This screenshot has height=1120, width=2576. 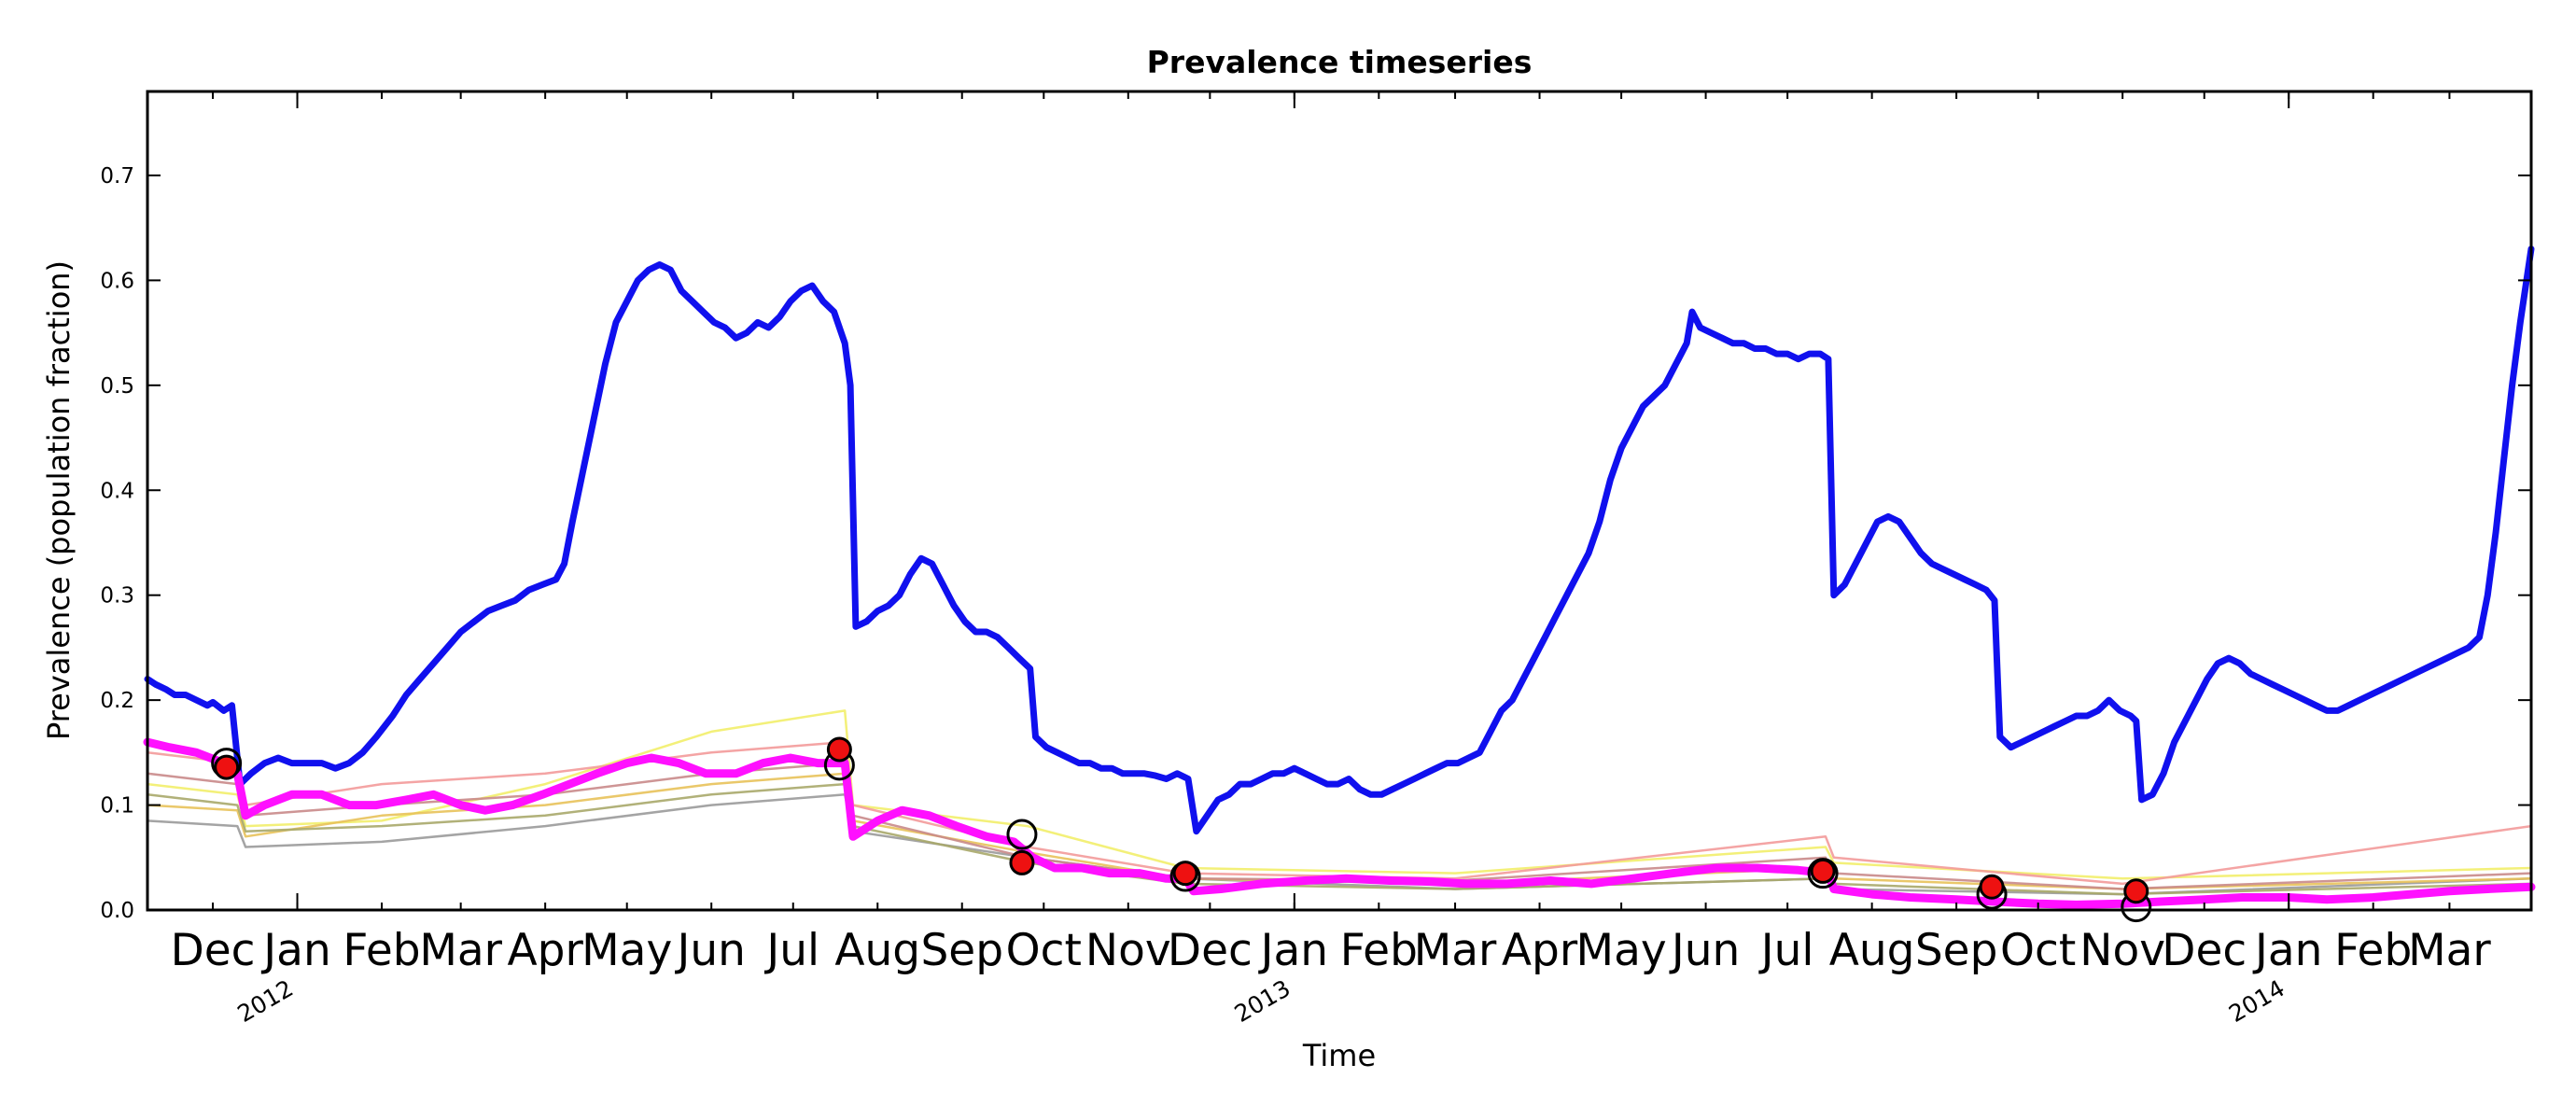 I want to click on chart-title: Prevalence timeseries, so click(x=1340, y=62).